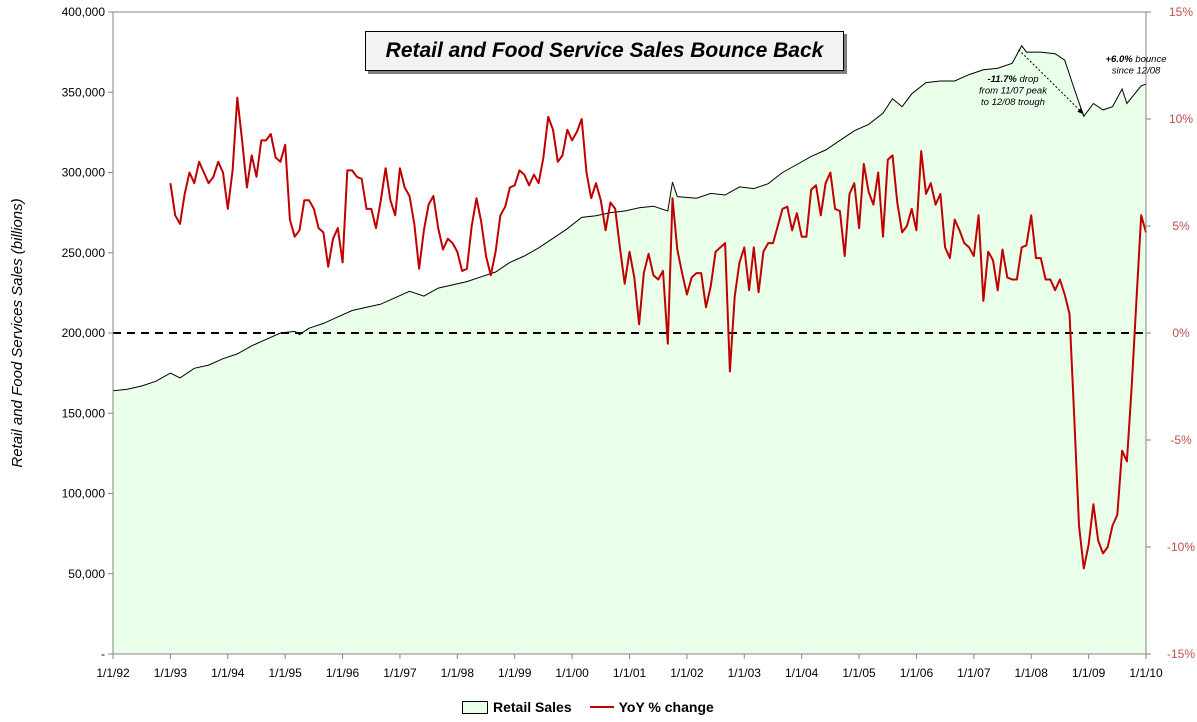  I want to click on x-tick-label: 1/1/95, so click(285, 673).